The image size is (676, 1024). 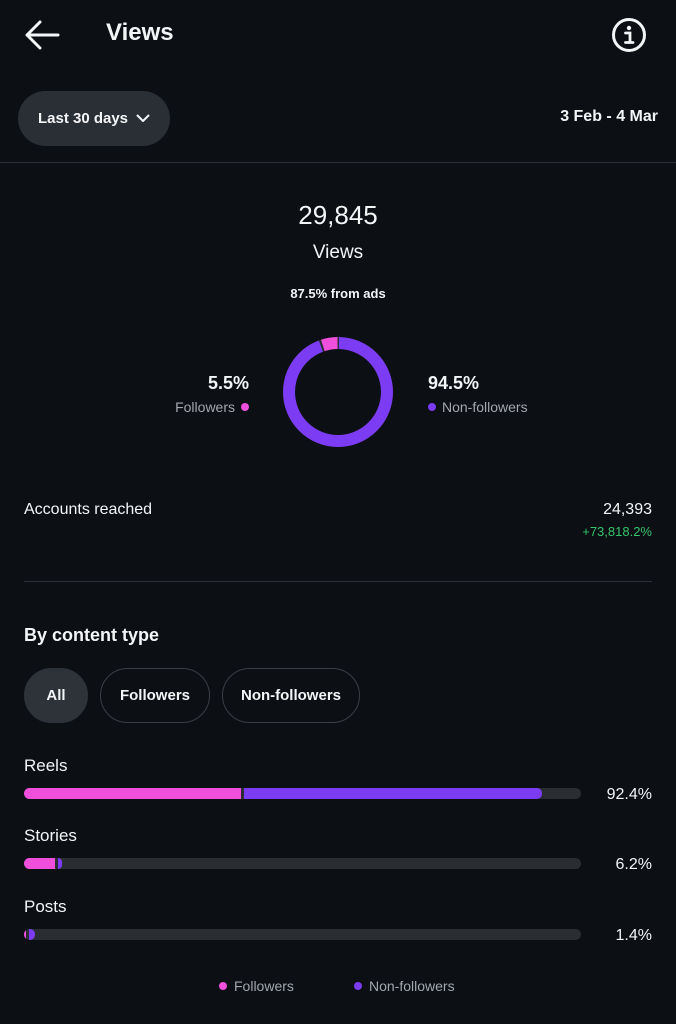 I want to click on donut-segment-nonfollowers, so click(x=338, y=392).